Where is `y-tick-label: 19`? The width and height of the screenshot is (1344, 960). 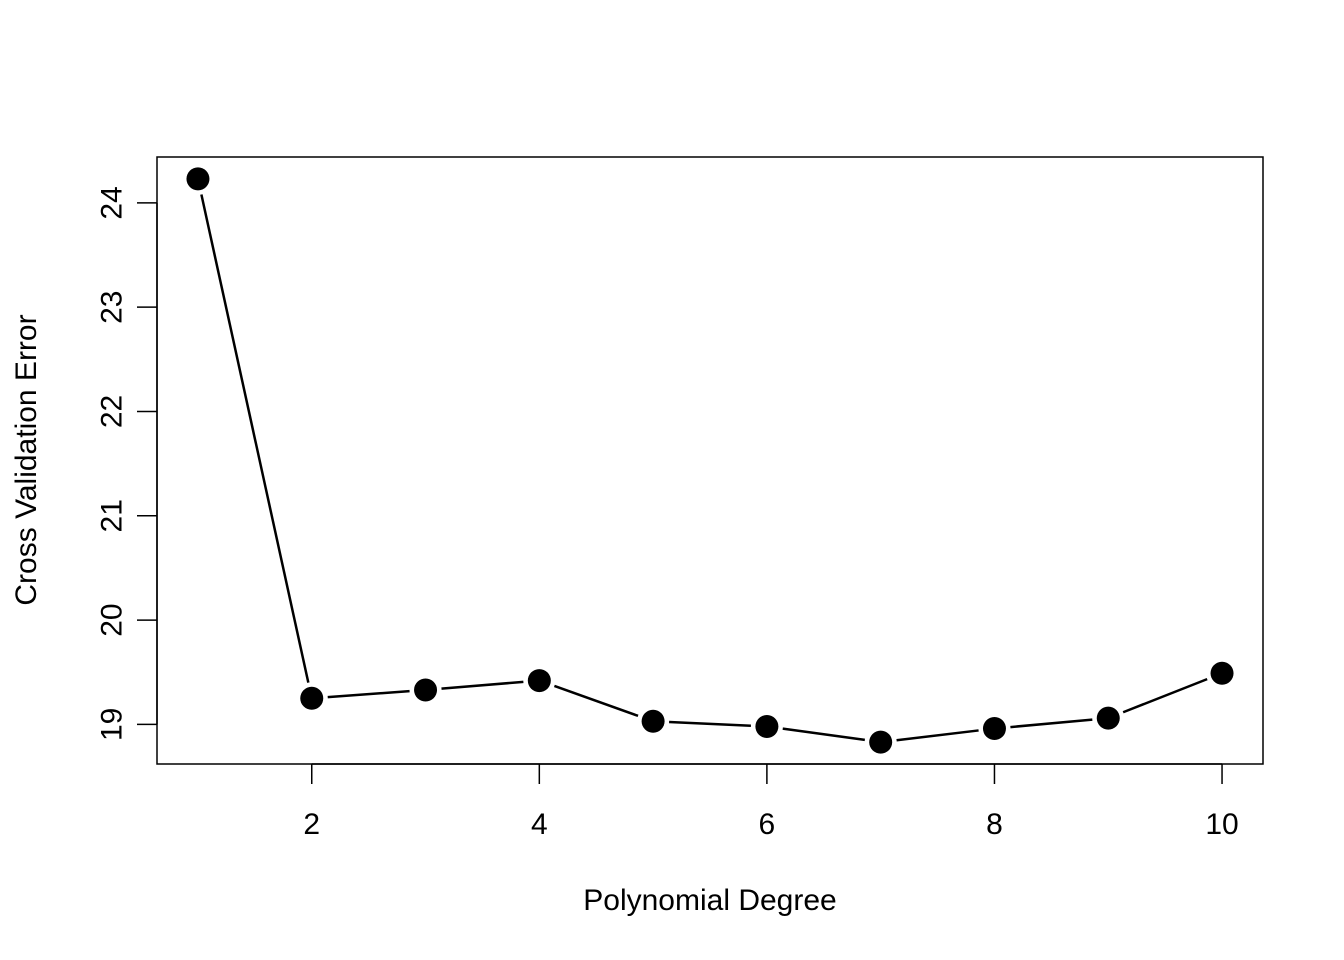
y-tick-label: 19 is located at coordinates (112, 724).